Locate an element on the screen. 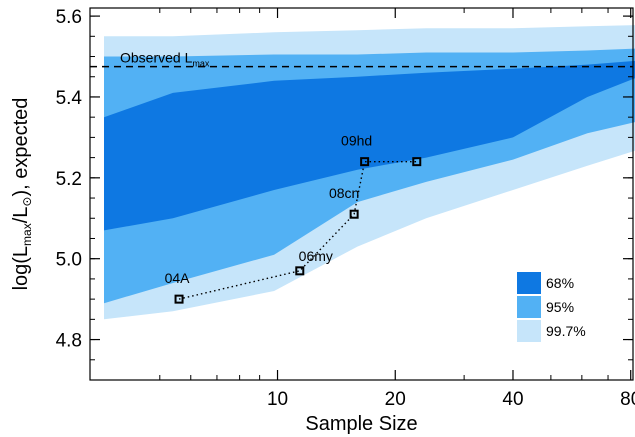  data-point-label: 08cn is located at coordinates (344, 193).